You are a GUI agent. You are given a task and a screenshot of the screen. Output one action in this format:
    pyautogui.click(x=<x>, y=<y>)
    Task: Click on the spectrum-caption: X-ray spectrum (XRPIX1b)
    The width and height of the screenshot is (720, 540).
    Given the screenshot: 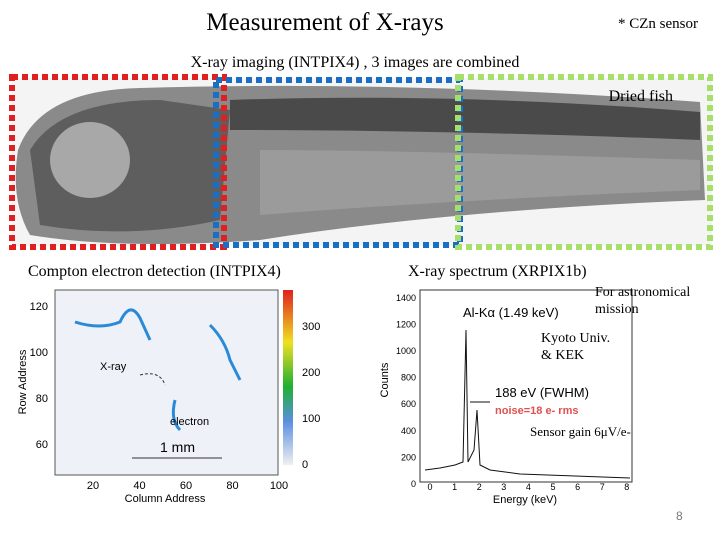 What is the action you would take?
    pyautogui.click(x=497, y=271)
    